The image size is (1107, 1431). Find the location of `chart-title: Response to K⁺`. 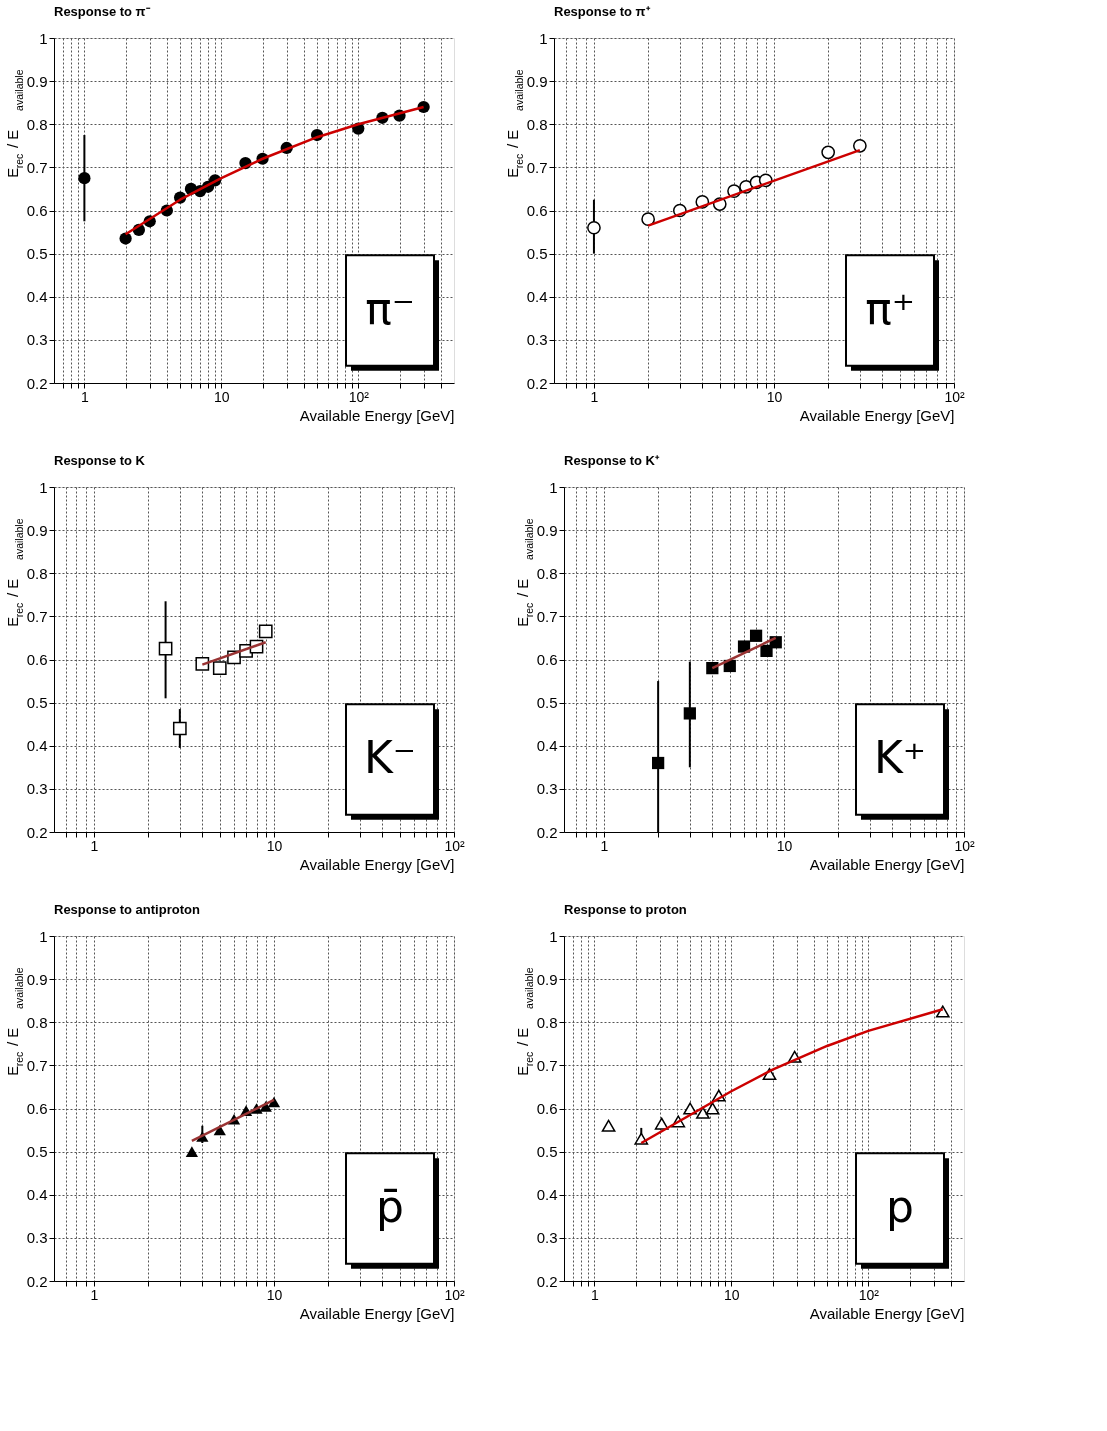

chart-title: Response to K⁺ is located at coordinates (612, 460).